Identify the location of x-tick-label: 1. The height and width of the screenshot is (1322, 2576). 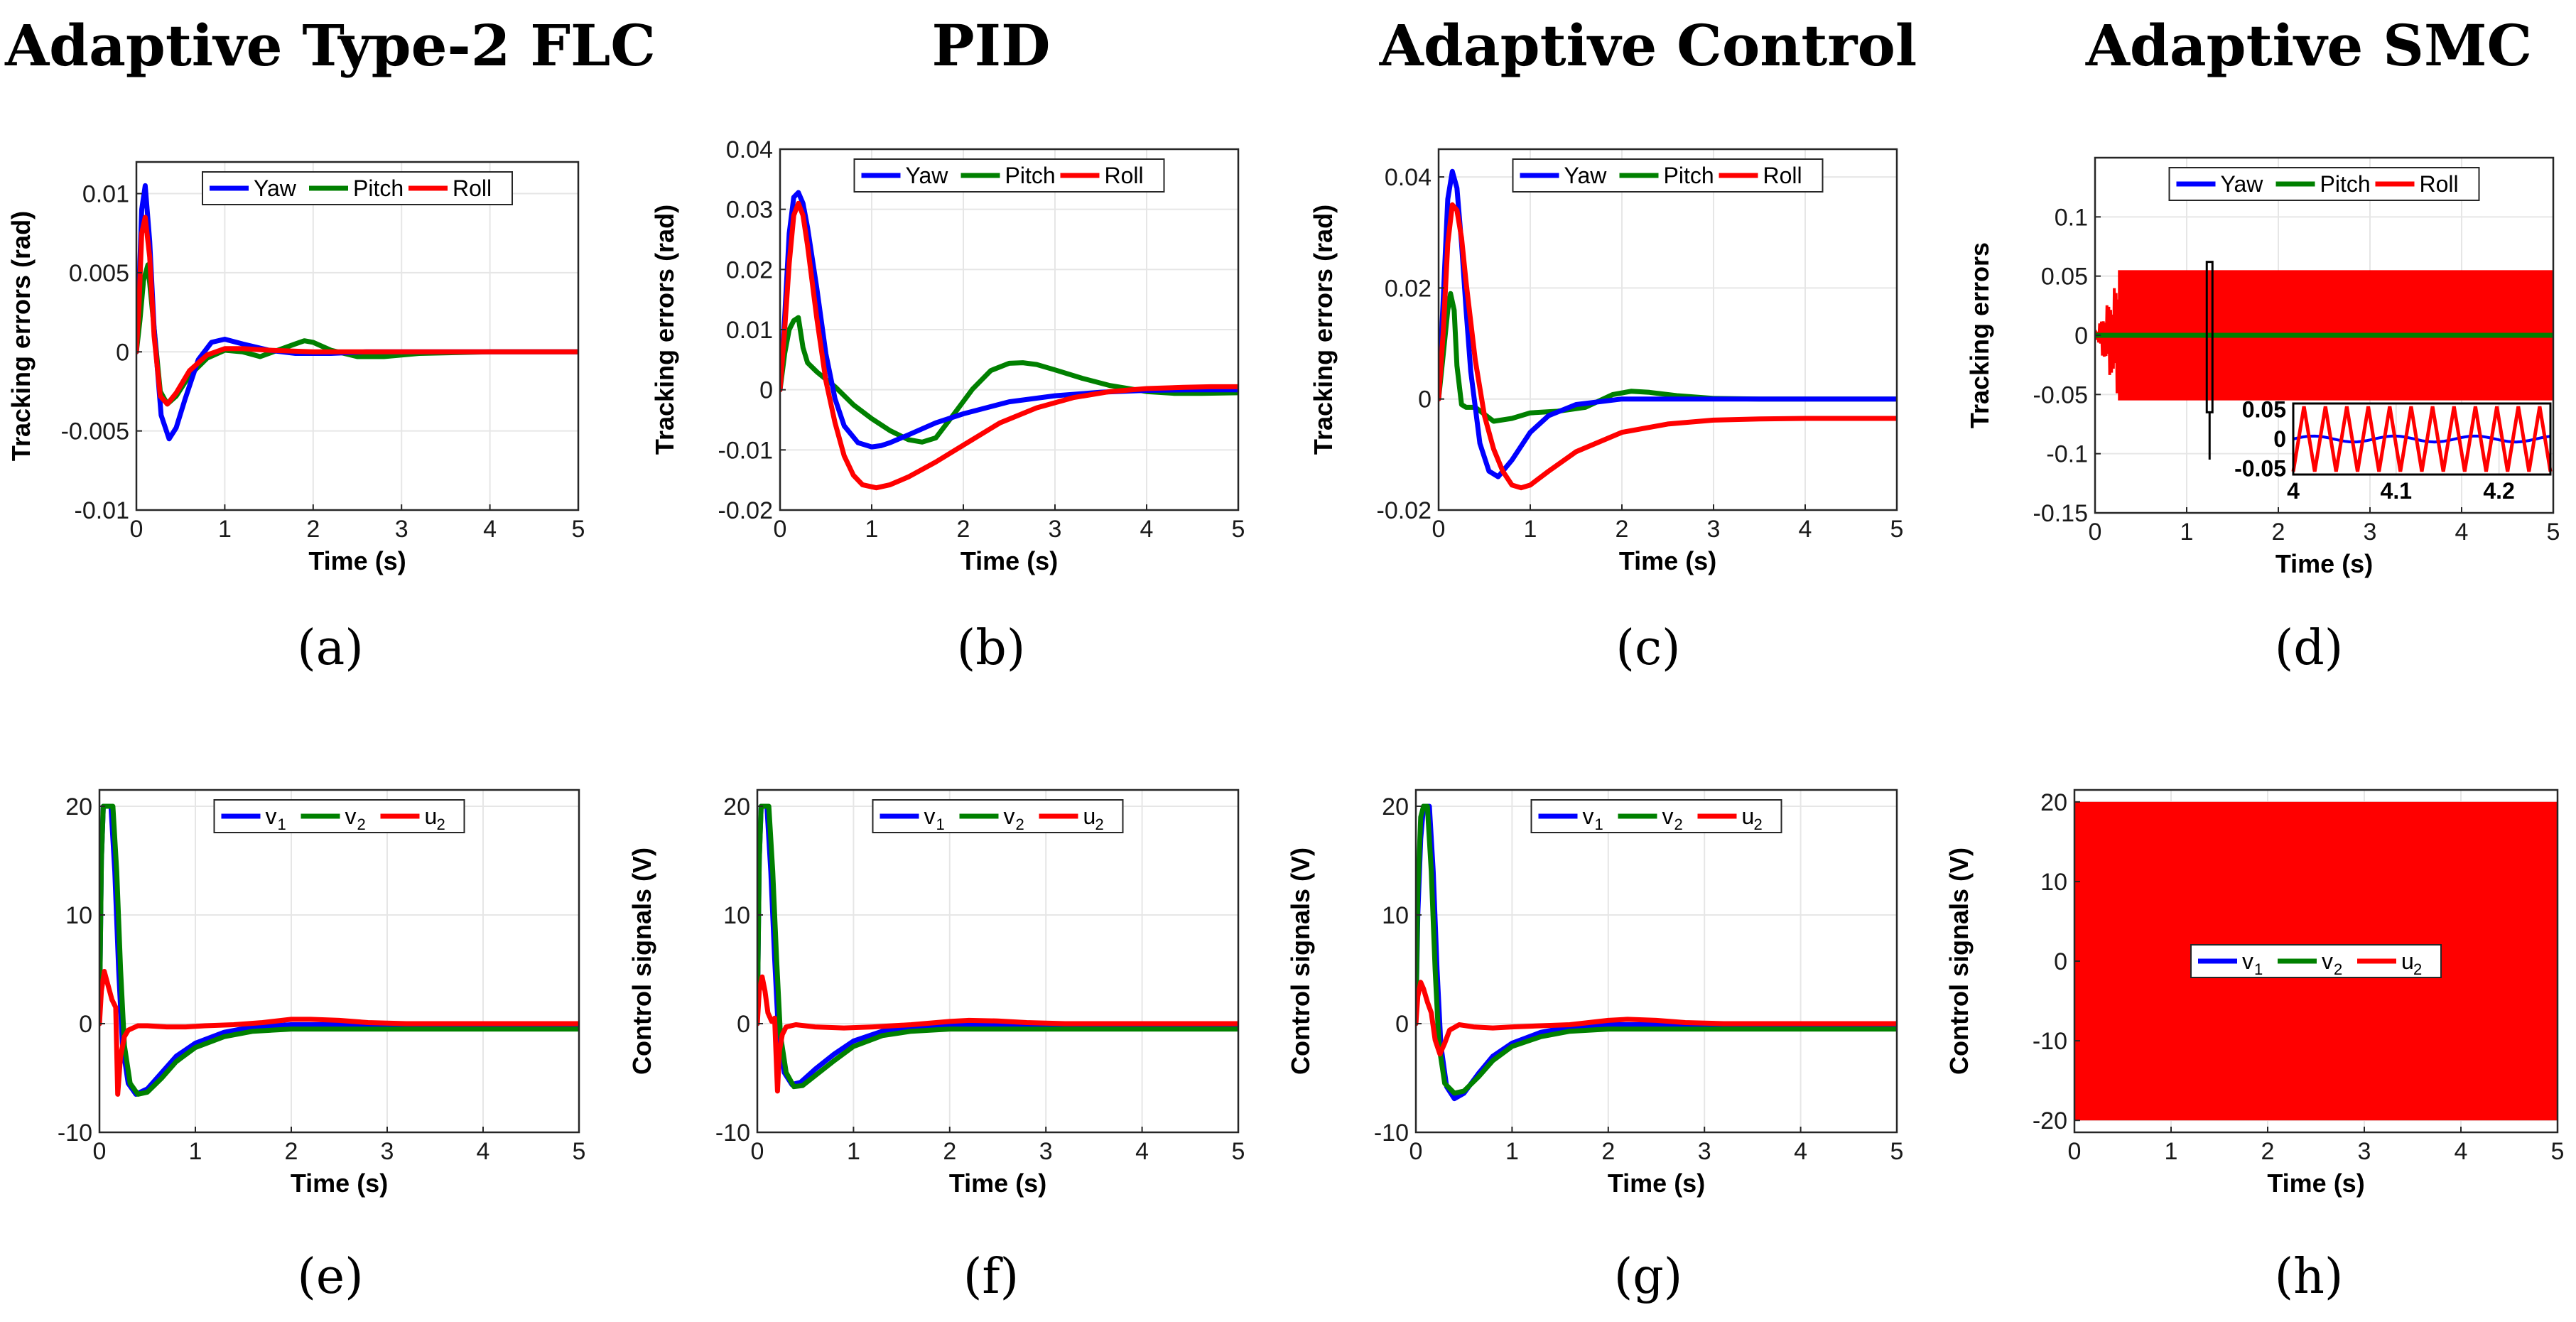
(1530, 529).